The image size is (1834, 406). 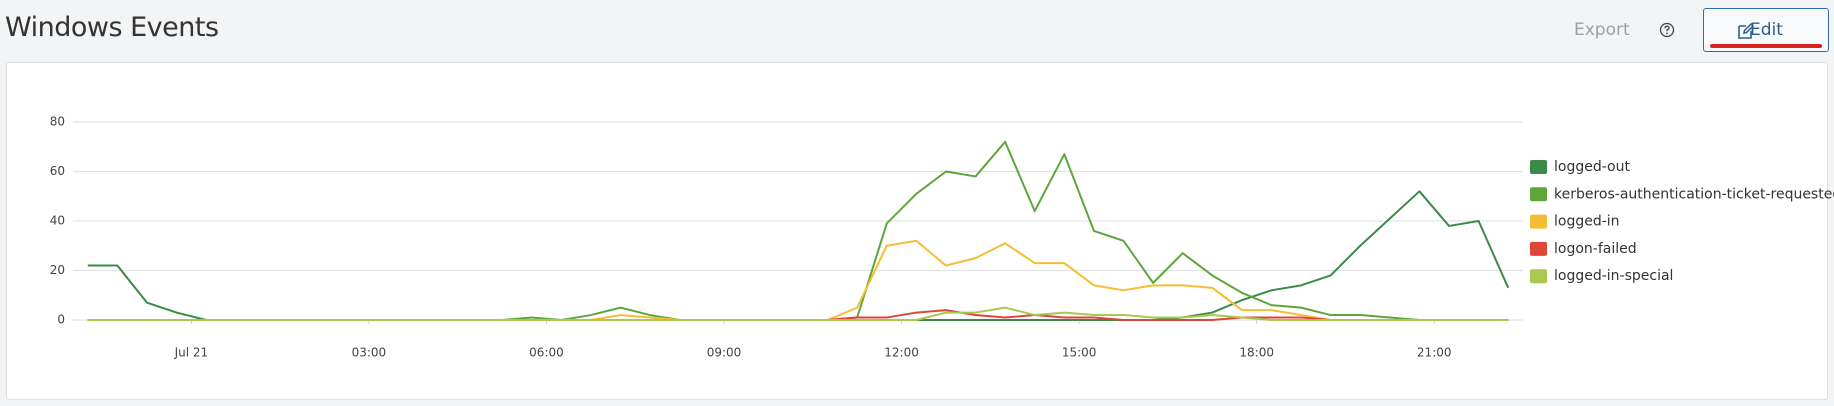 What do you see at coordinates (112, 27) in the screenshot?
I see `page-title: Windows Events` at bounding box center [112, 27].